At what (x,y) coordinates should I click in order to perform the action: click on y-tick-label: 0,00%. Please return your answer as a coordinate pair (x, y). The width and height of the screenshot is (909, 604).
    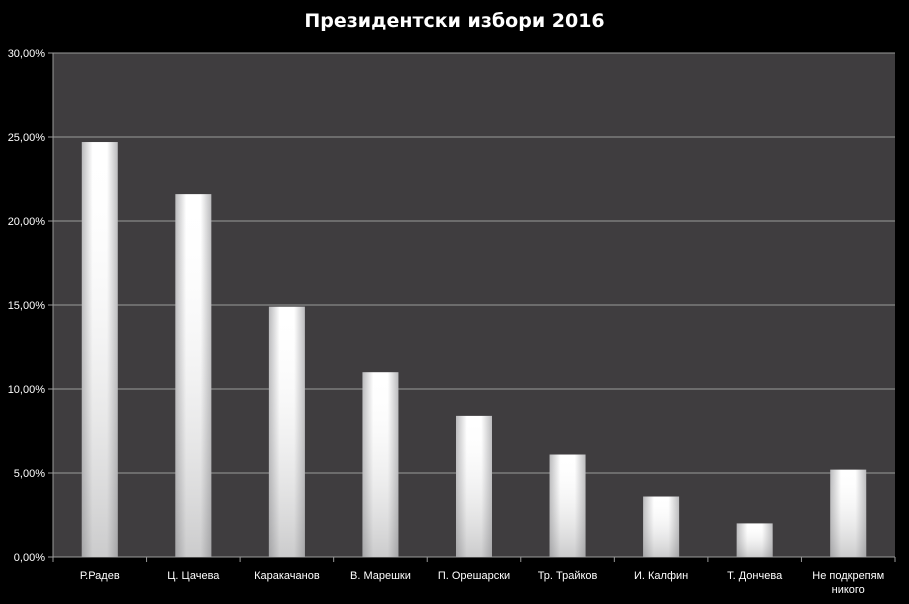
    Looking at the image, I should click on (29, 558).